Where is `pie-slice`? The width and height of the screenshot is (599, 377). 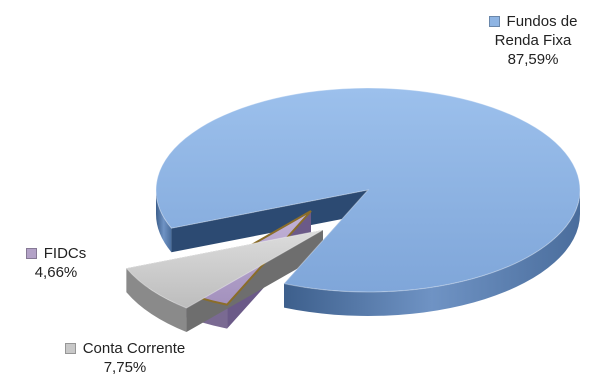 pie-slice is located at coordinates (224, 269).